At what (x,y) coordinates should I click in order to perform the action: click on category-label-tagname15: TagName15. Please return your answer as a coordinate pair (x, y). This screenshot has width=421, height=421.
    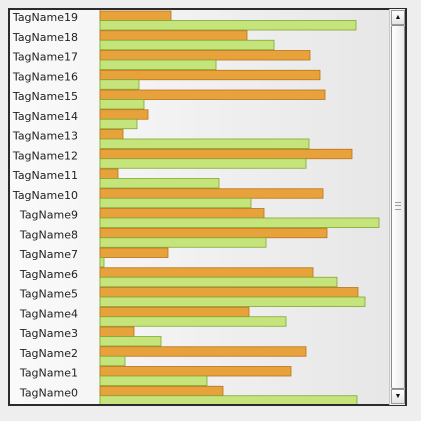
    Looking at the image, I should click on (45, 96).